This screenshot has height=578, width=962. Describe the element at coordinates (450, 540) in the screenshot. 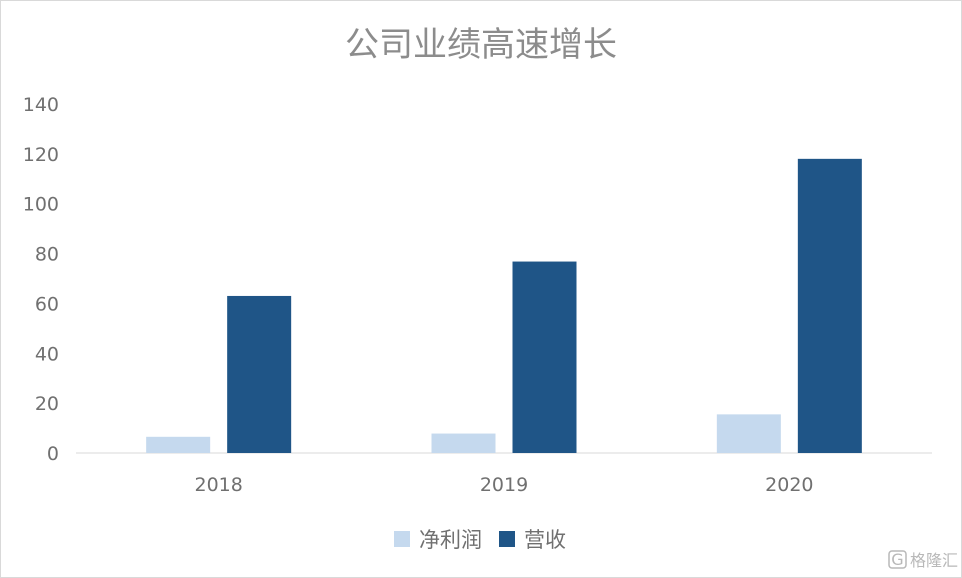

I see `legend-label-0: 净利润` at that location.